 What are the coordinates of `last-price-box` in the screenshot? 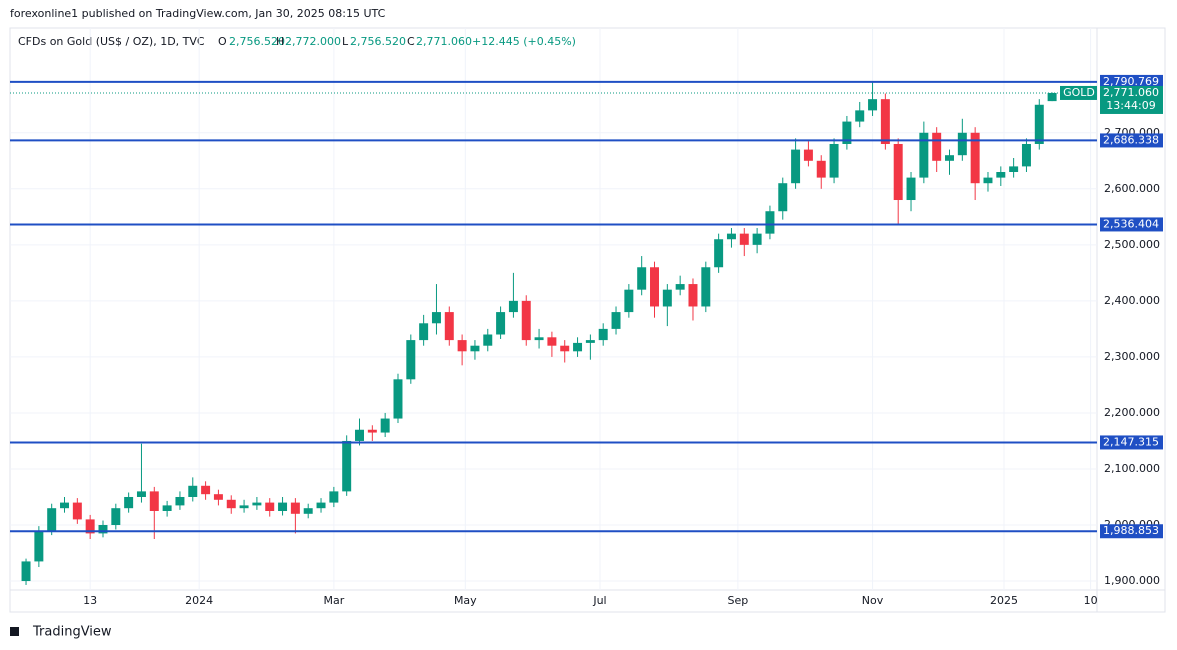 It's located at (1131, 99).